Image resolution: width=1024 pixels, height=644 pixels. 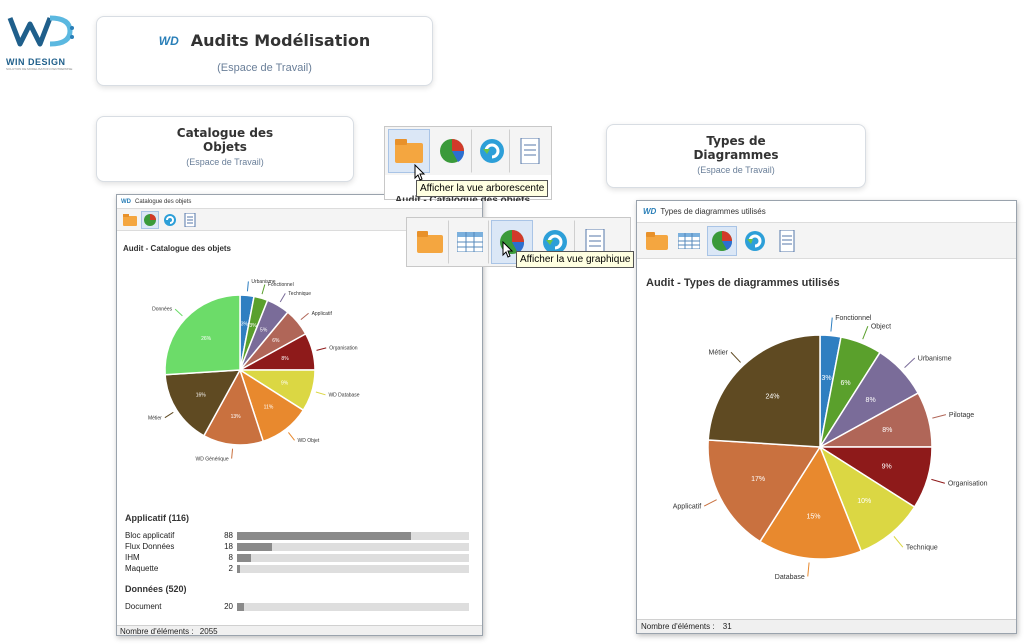 I want to click on card-title: Audits Modélisation, so click(x=280, y=40).